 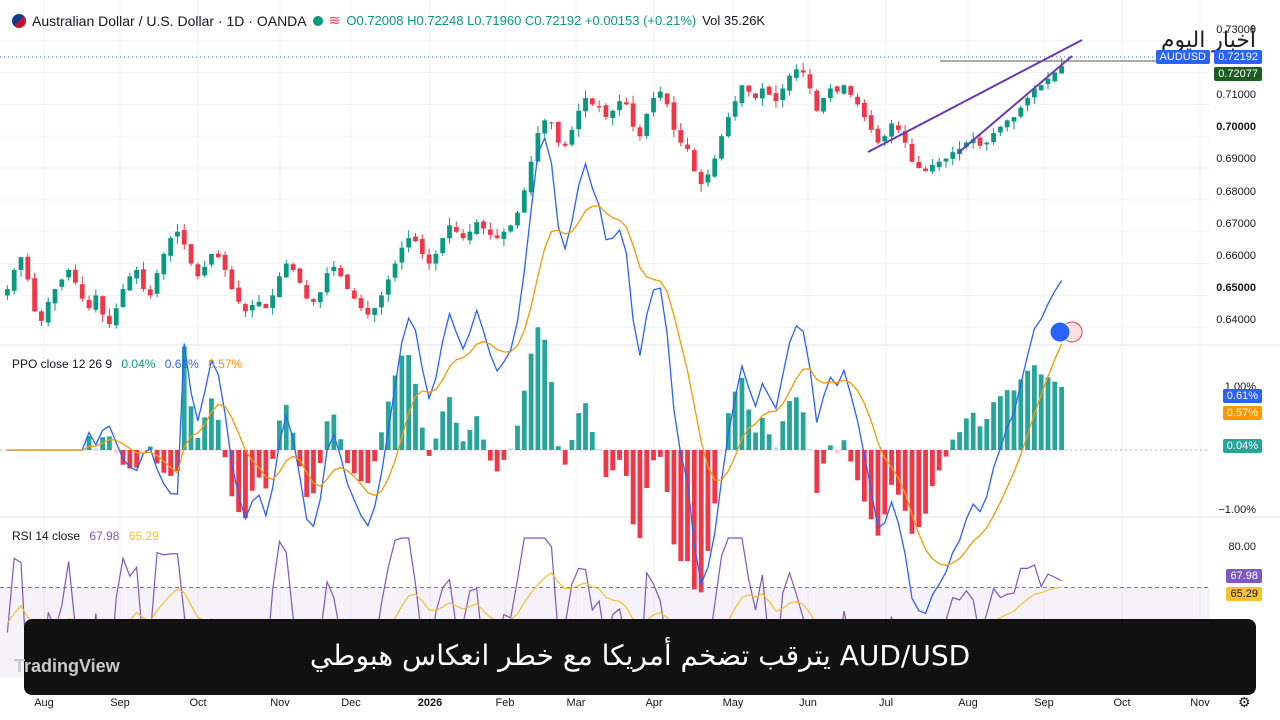 I want to click on settings-gear-icon: ⚙, so click(x=1244, y=702).